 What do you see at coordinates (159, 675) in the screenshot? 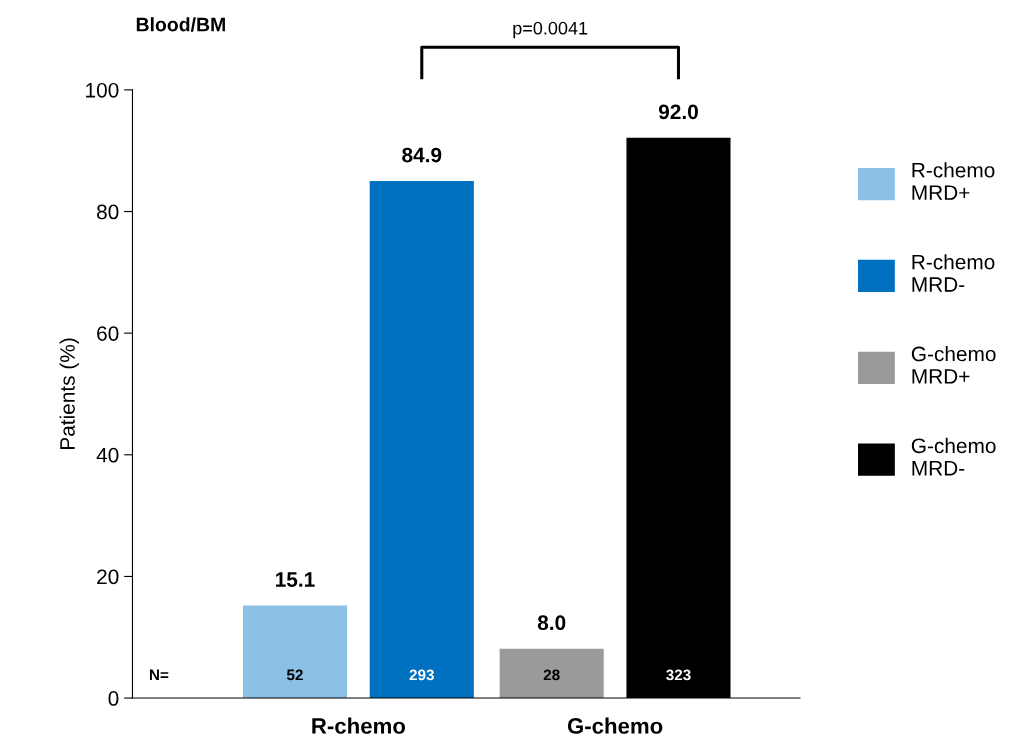
I see `annotation: N=` at bounding box center [159, 675].